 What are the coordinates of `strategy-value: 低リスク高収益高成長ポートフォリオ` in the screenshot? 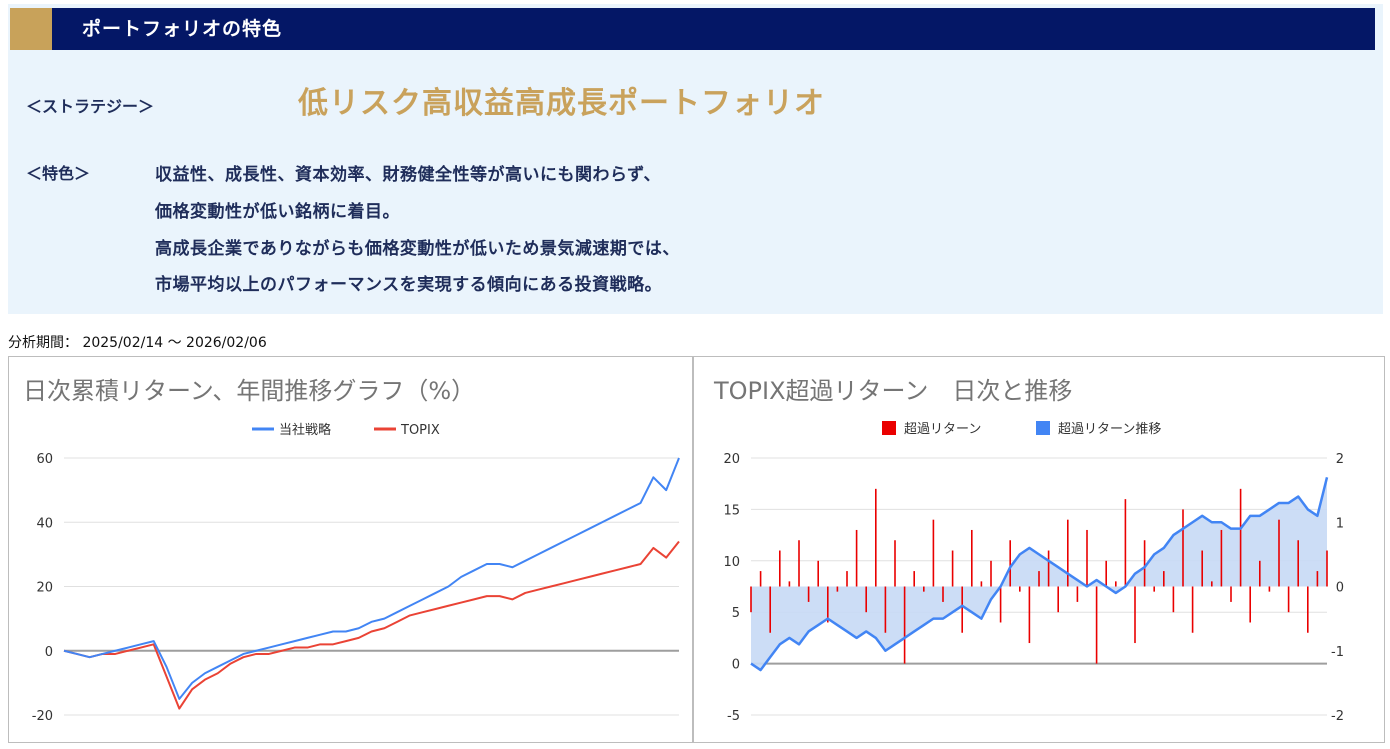 It's located at (561, 103).